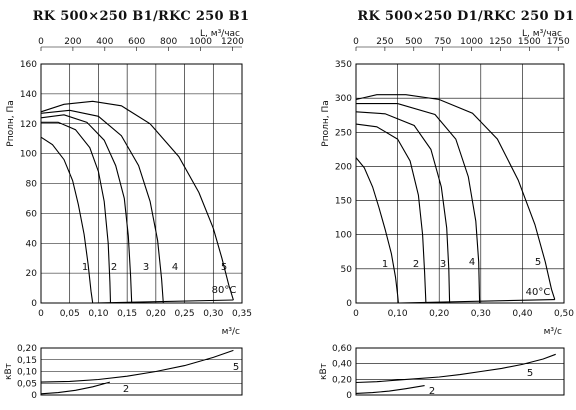  What do you see at coordinates (28, 65) in the screenshot?
I see `y-tick-label: 160` at bounding box center [28, 65].